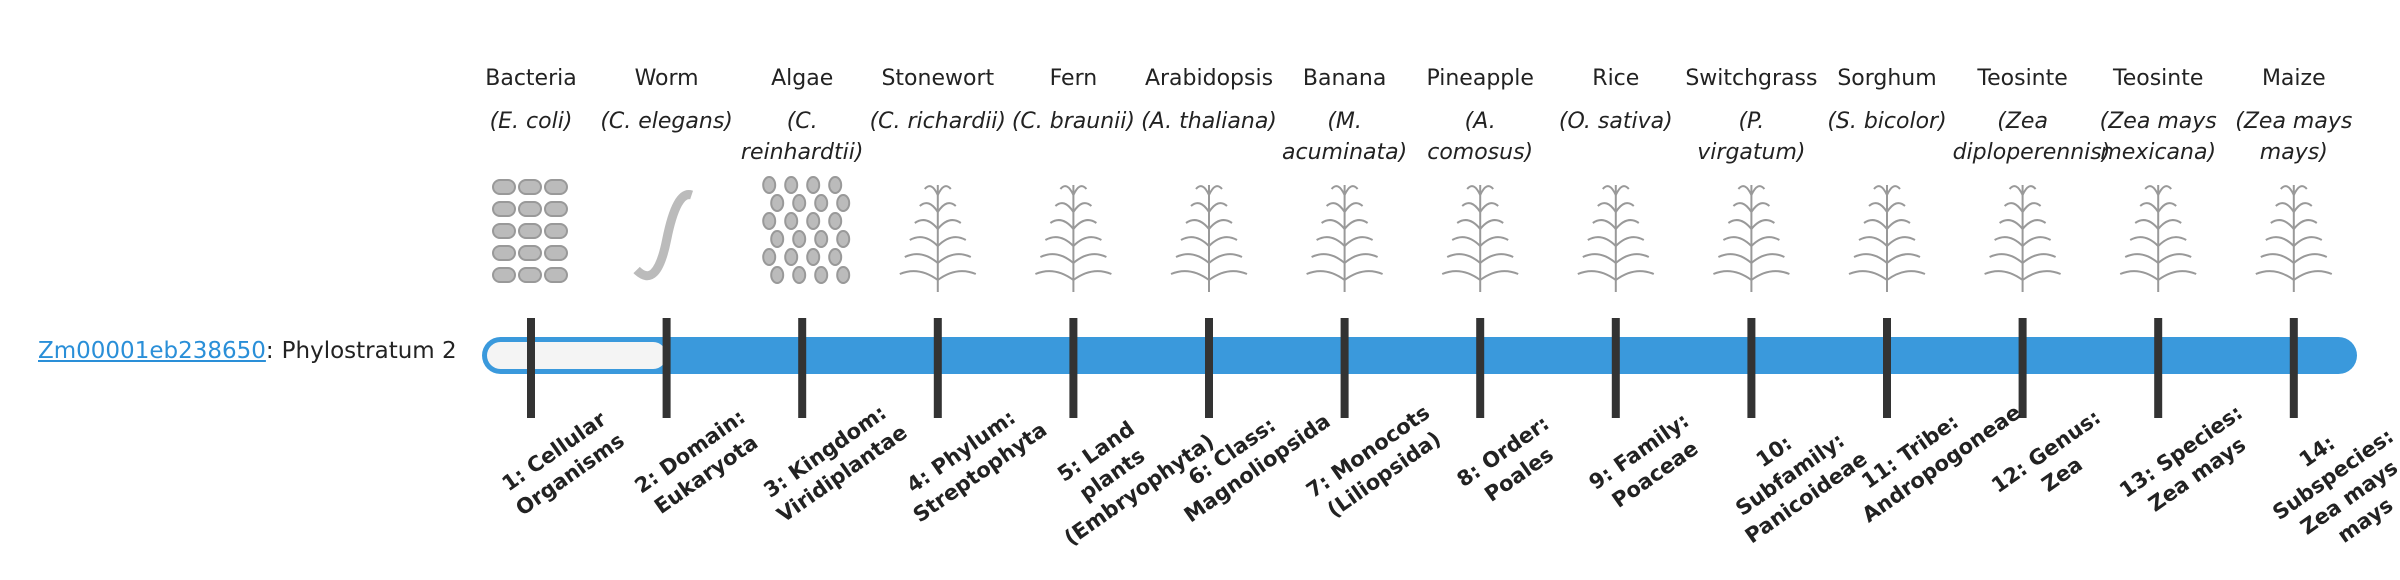 This screenshot has width=2400, height=580. I want to click on species-name: (C. elegans), so click(666, 121).